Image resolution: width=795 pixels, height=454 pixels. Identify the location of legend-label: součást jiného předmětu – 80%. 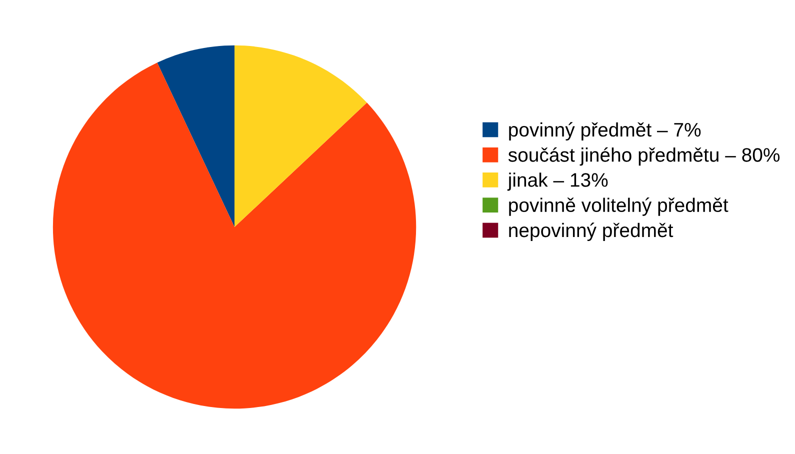
(644, 156).